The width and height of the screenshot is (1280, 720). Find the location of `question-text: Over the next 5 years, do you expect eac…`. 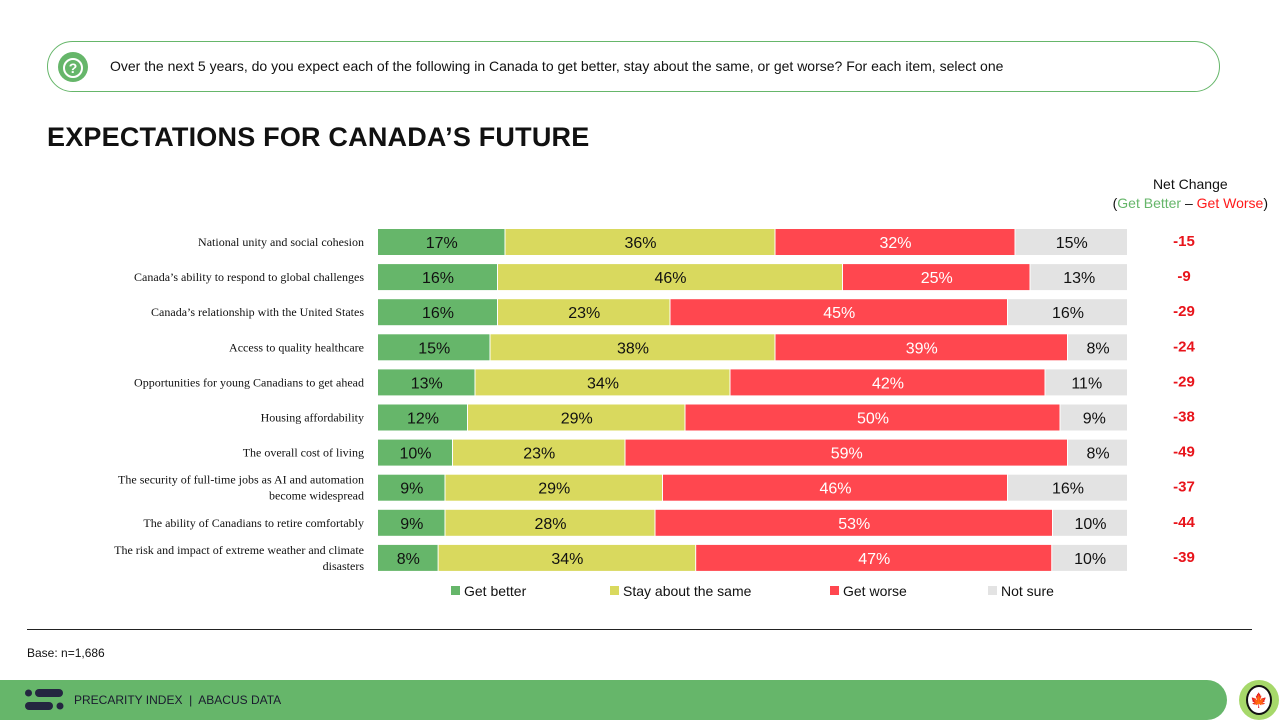

question-text: Over the next 5 years, do you expect eac… is located at coordinates (557, 66).